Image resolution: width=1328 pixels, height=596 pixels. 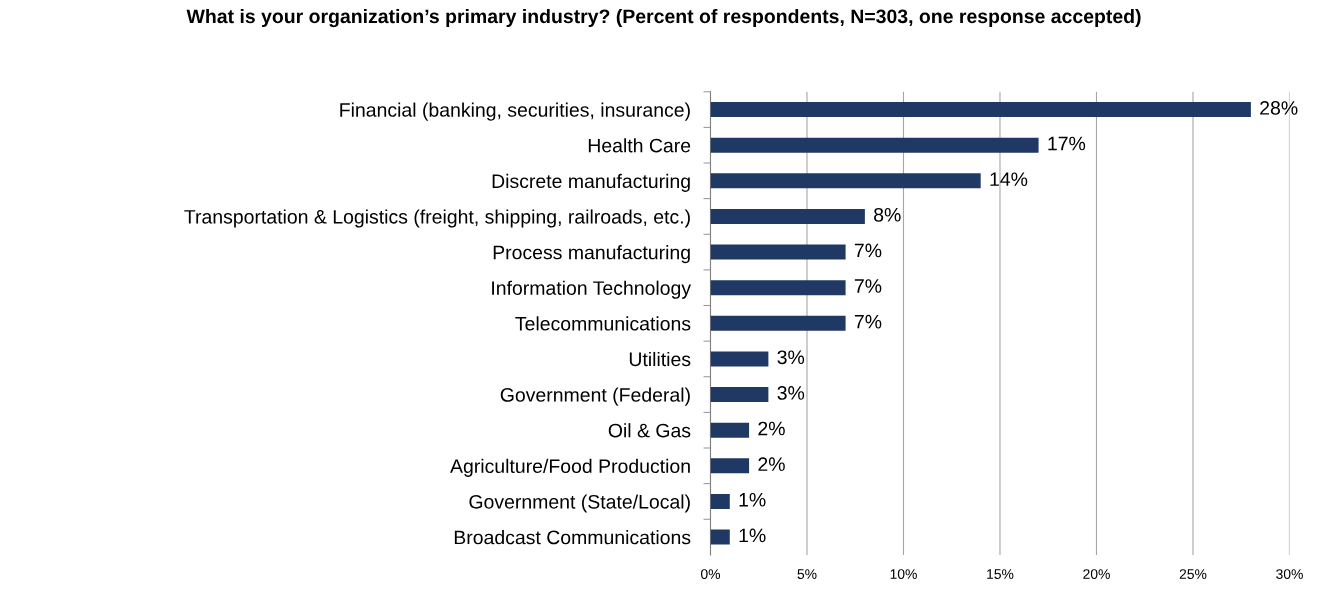 What do you see at coordinates (903, 574) in the screenshot?
I see `x-tick-label: 10%` at bounding box center [903, 574].